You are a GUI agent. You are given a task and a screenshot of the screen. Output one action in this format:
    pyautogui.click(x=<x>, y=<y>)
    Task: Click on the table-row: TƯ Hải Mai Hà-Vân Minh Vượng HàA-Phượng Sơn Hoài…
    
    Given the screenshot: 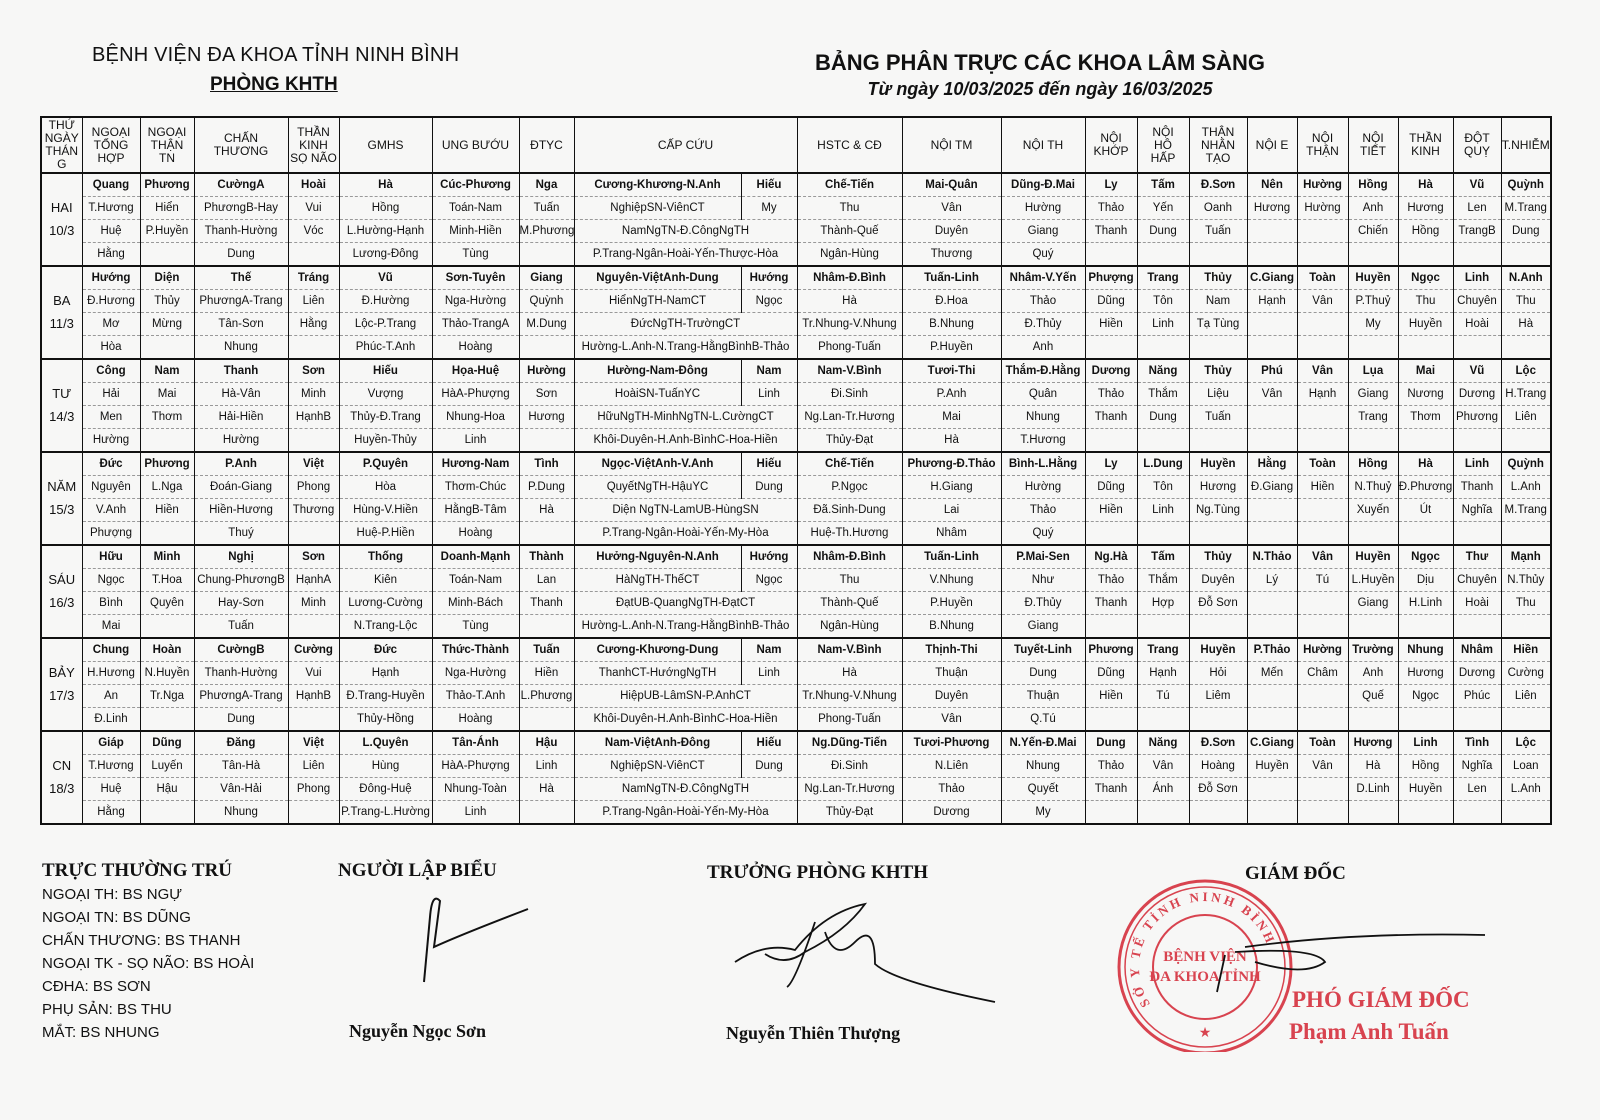 What is the action you would take?
    pyautogui.click(x=796, y=394)
    